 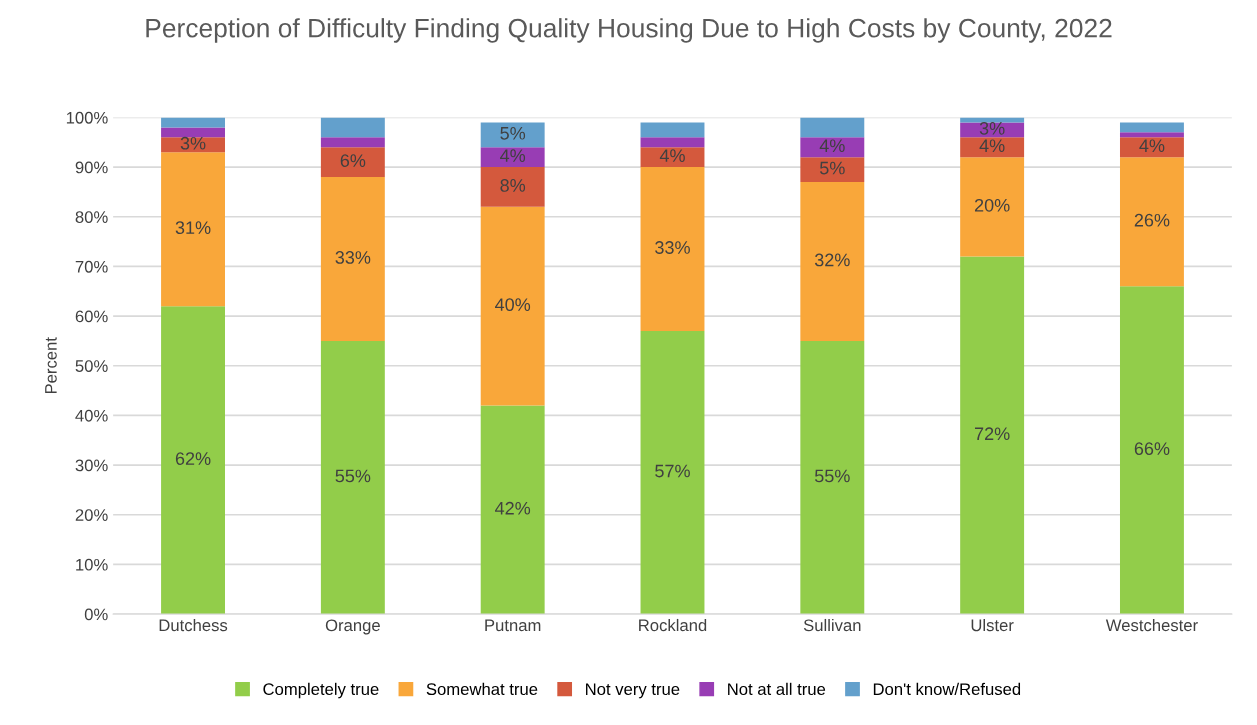 What do you see at coordinates (96, 614) in the screenshot?
I see `y-tick-label: 0%` at bounding box center [96, 614].